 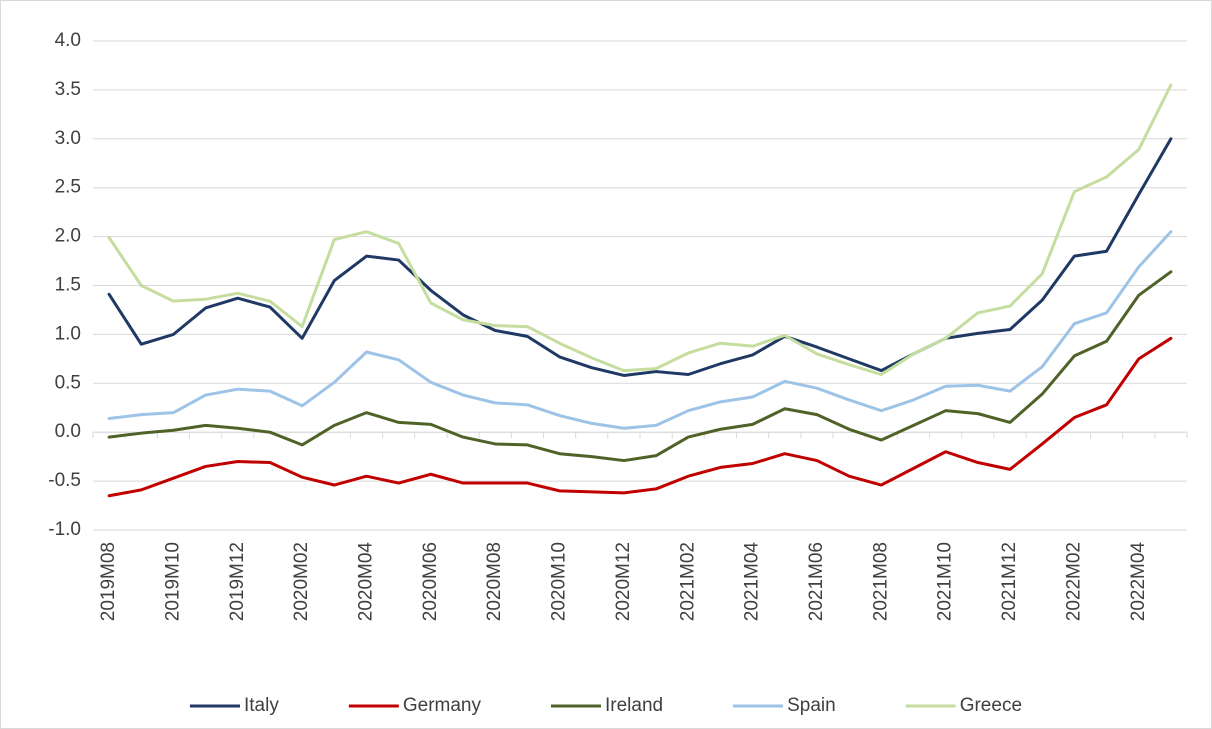 I want to click on x-tick-label: 2022M02, so click(x=1073, y=581).